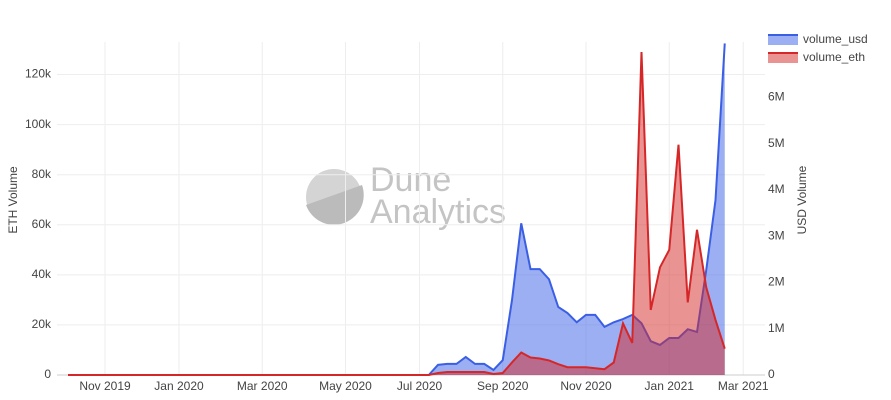  I want to click on y-tick-label: 60k, so click(42, 224).